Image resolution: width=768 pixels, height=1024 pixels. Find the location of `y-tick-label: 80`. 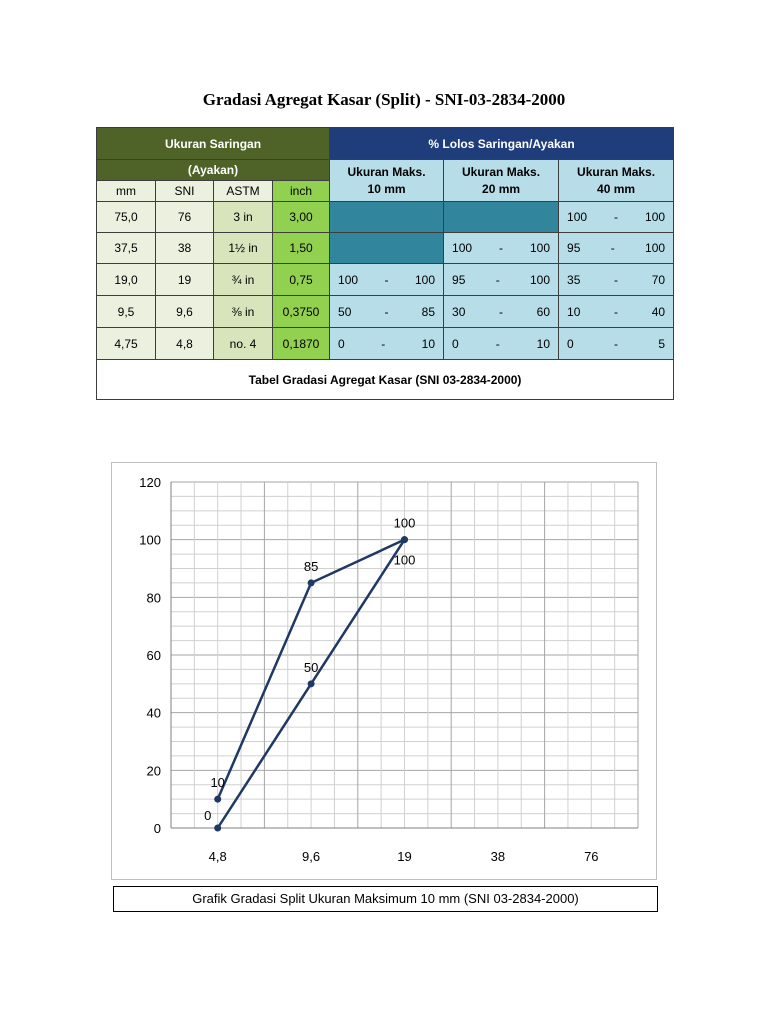

y-tick-label: 80 is located at coordinates (154, 597).